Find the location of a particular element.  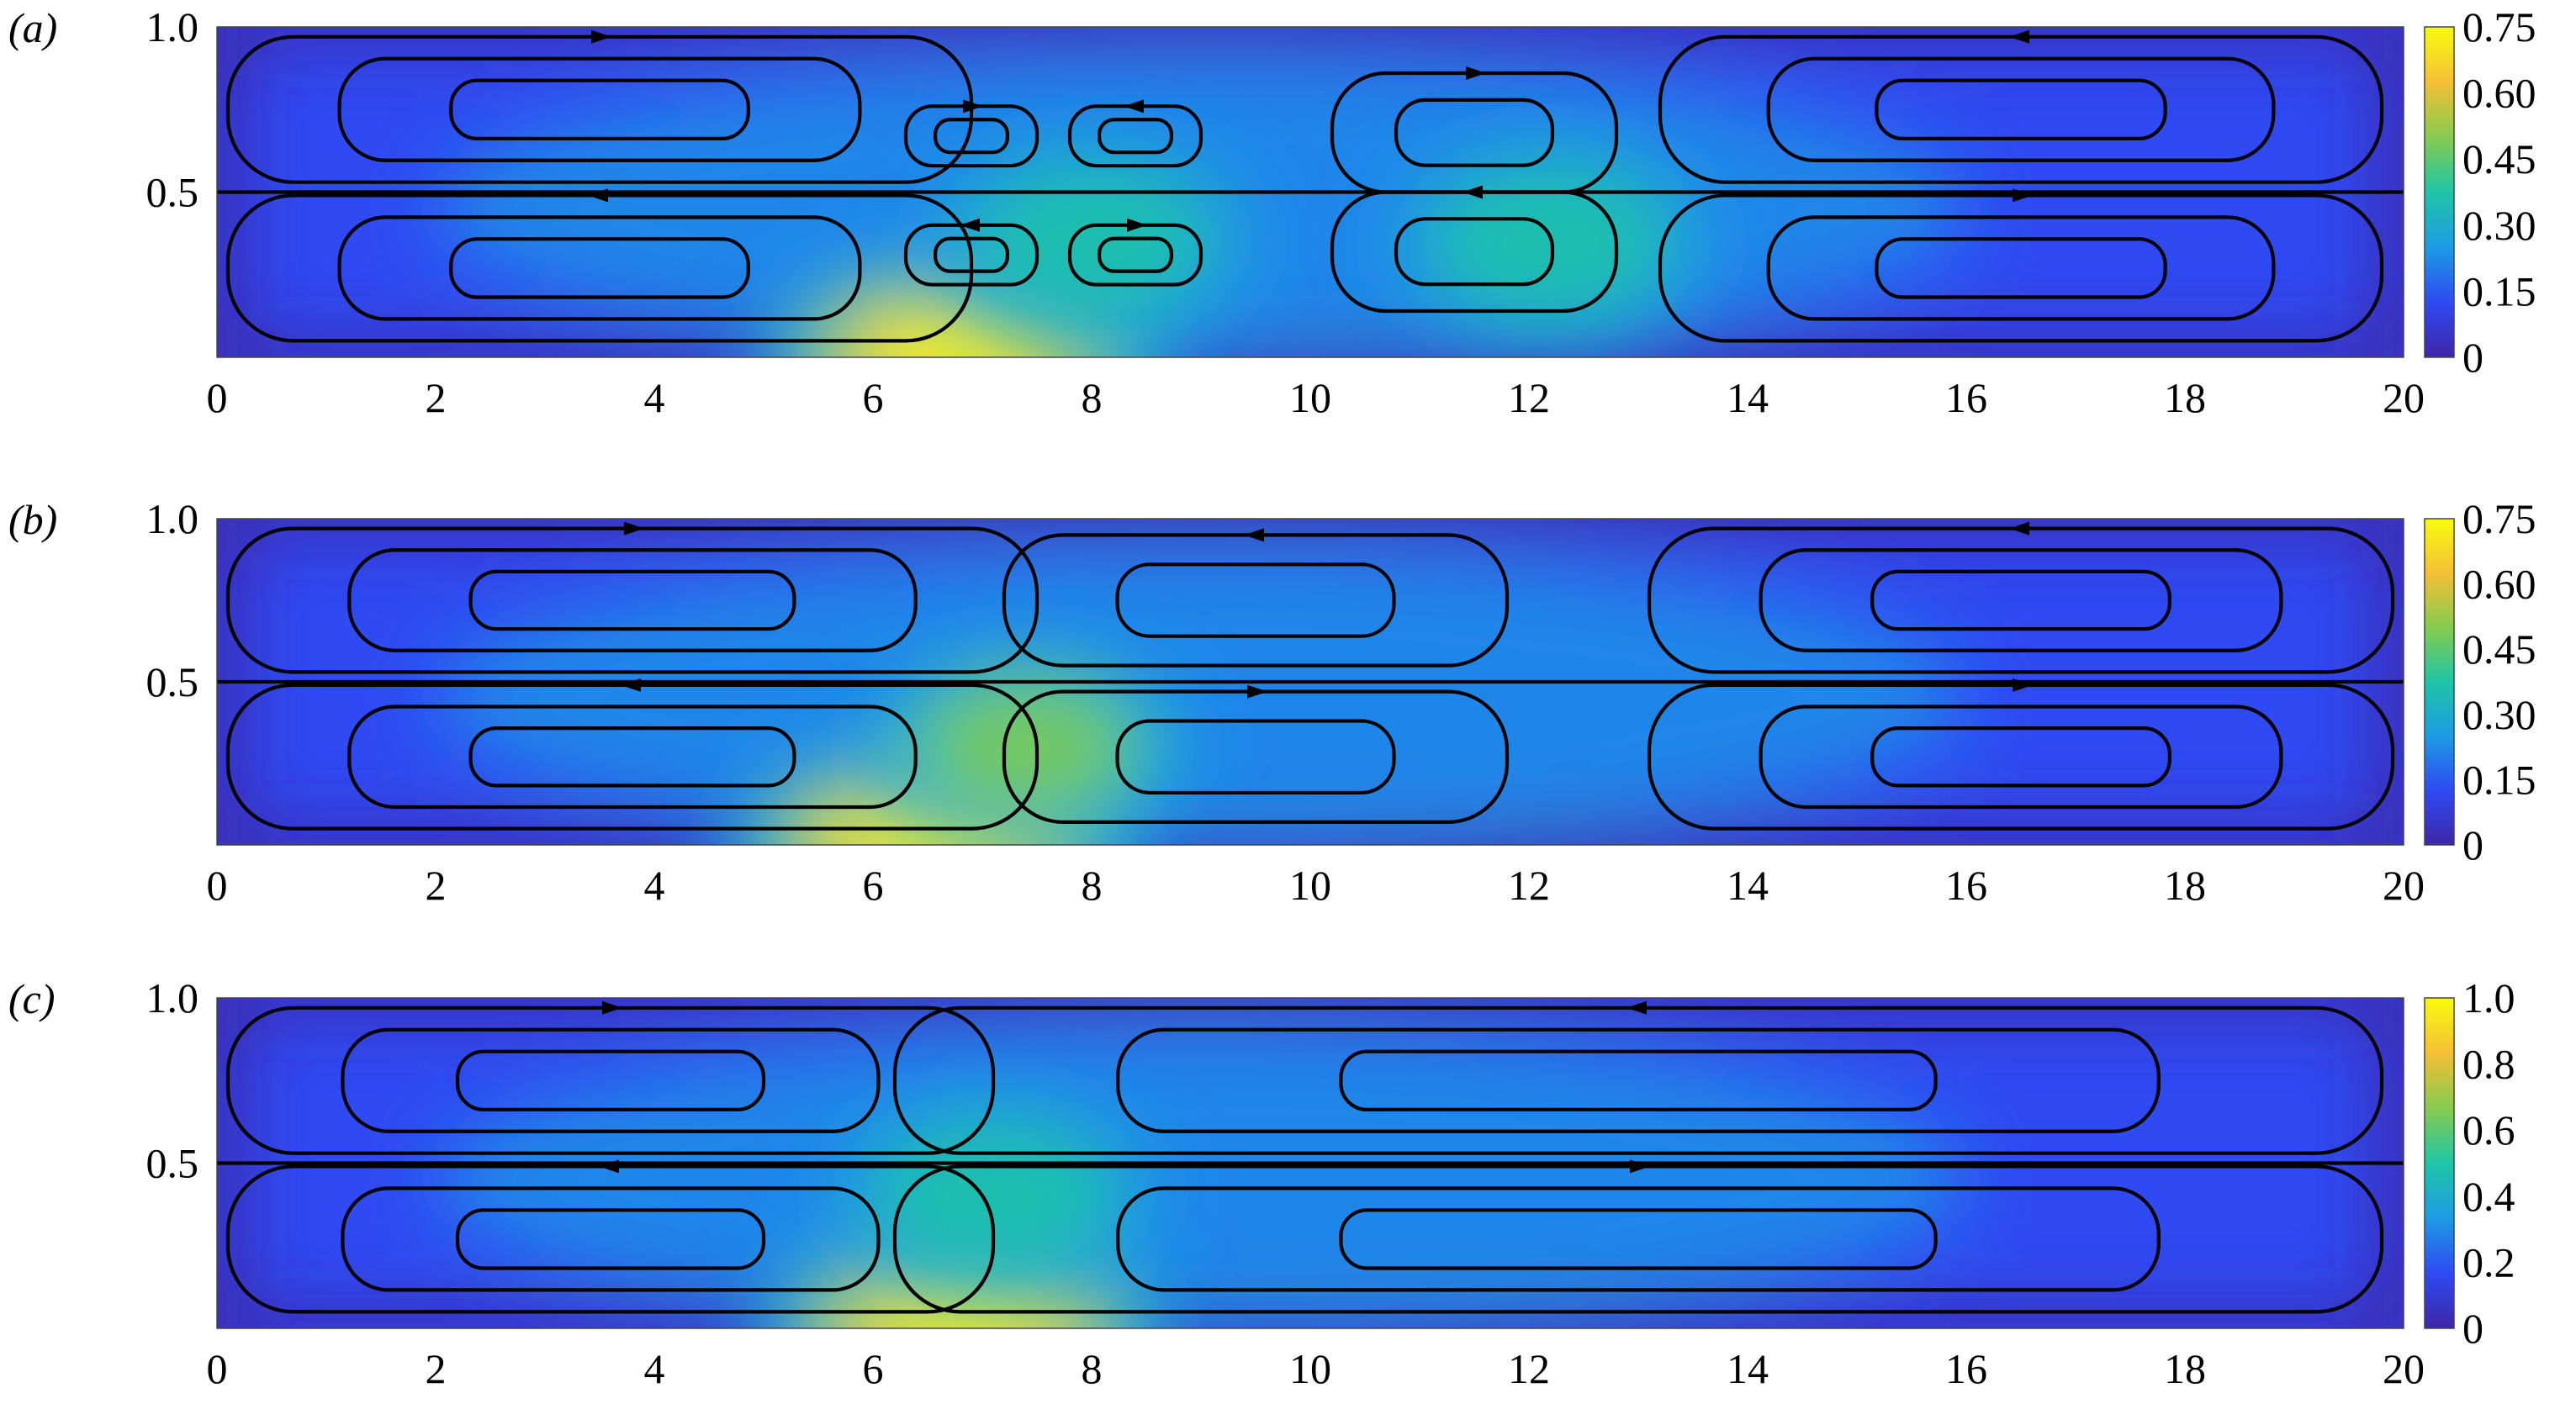

x-tick-label: 8 is located at coordinates (1092, 885).